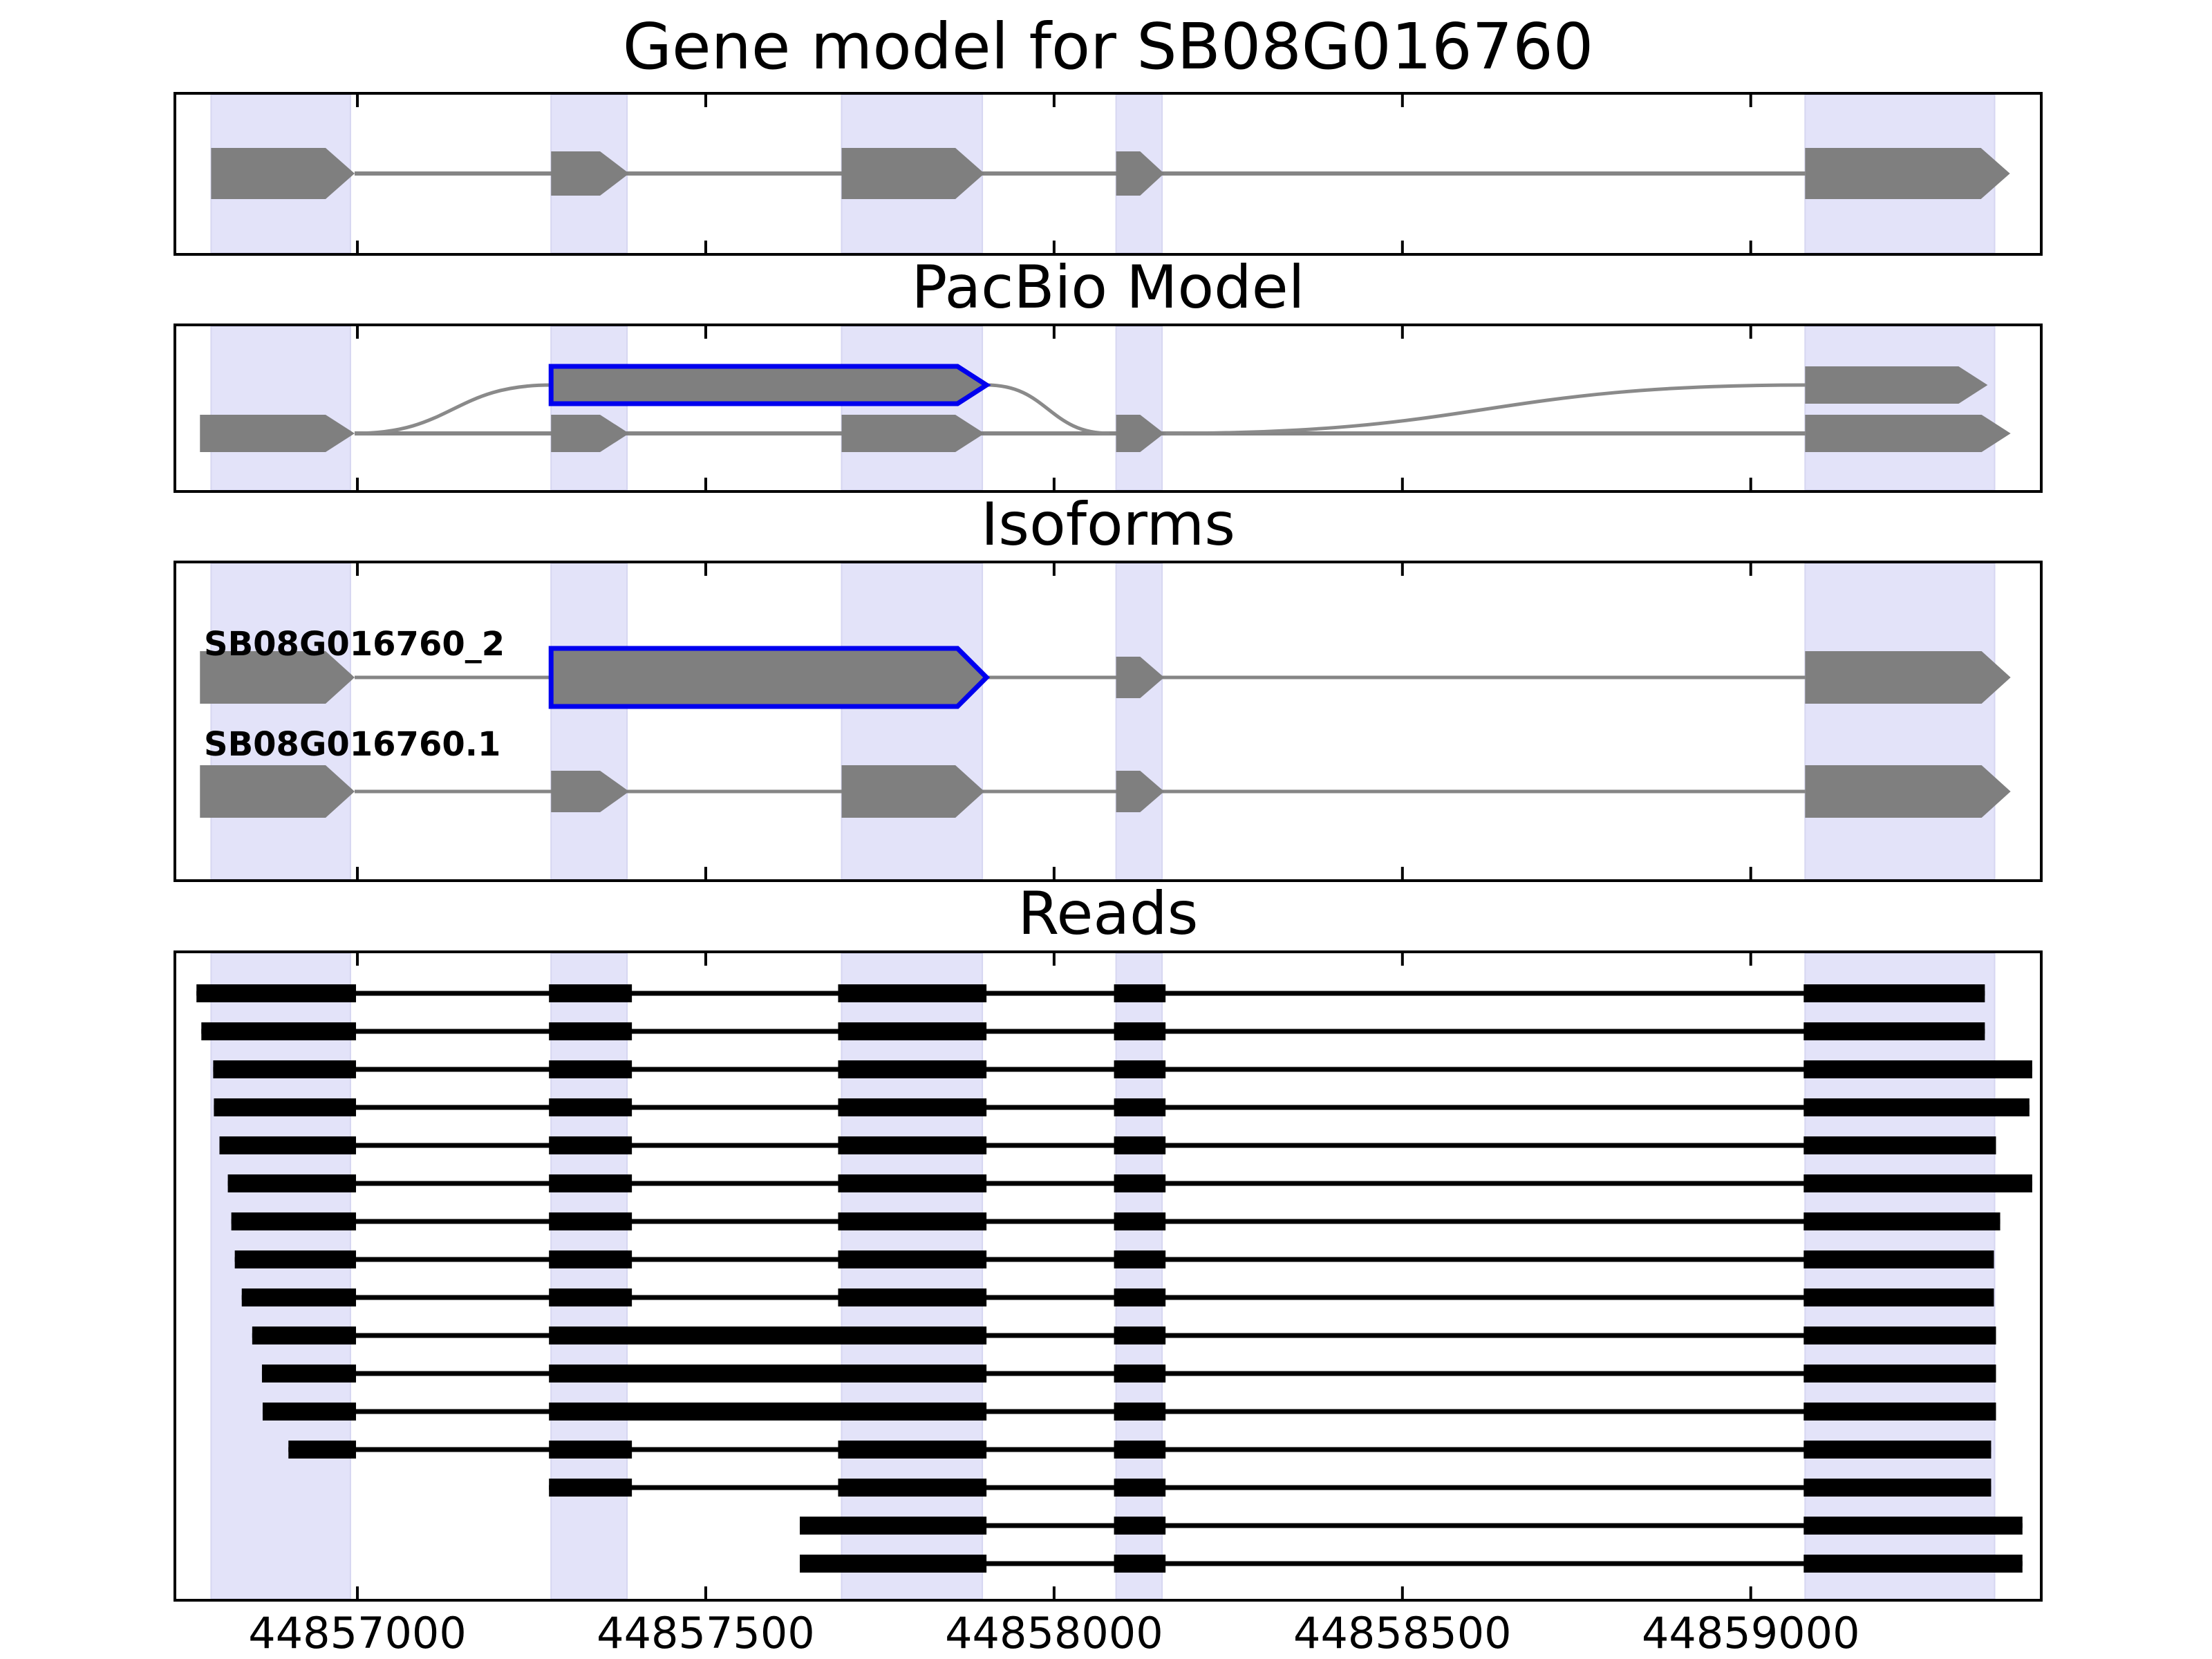 This screenshot has height=1659, width=2212. Describe the element at coordinates (1108, 408) in the screenshot. I see `pacbio-model-track` at that location.